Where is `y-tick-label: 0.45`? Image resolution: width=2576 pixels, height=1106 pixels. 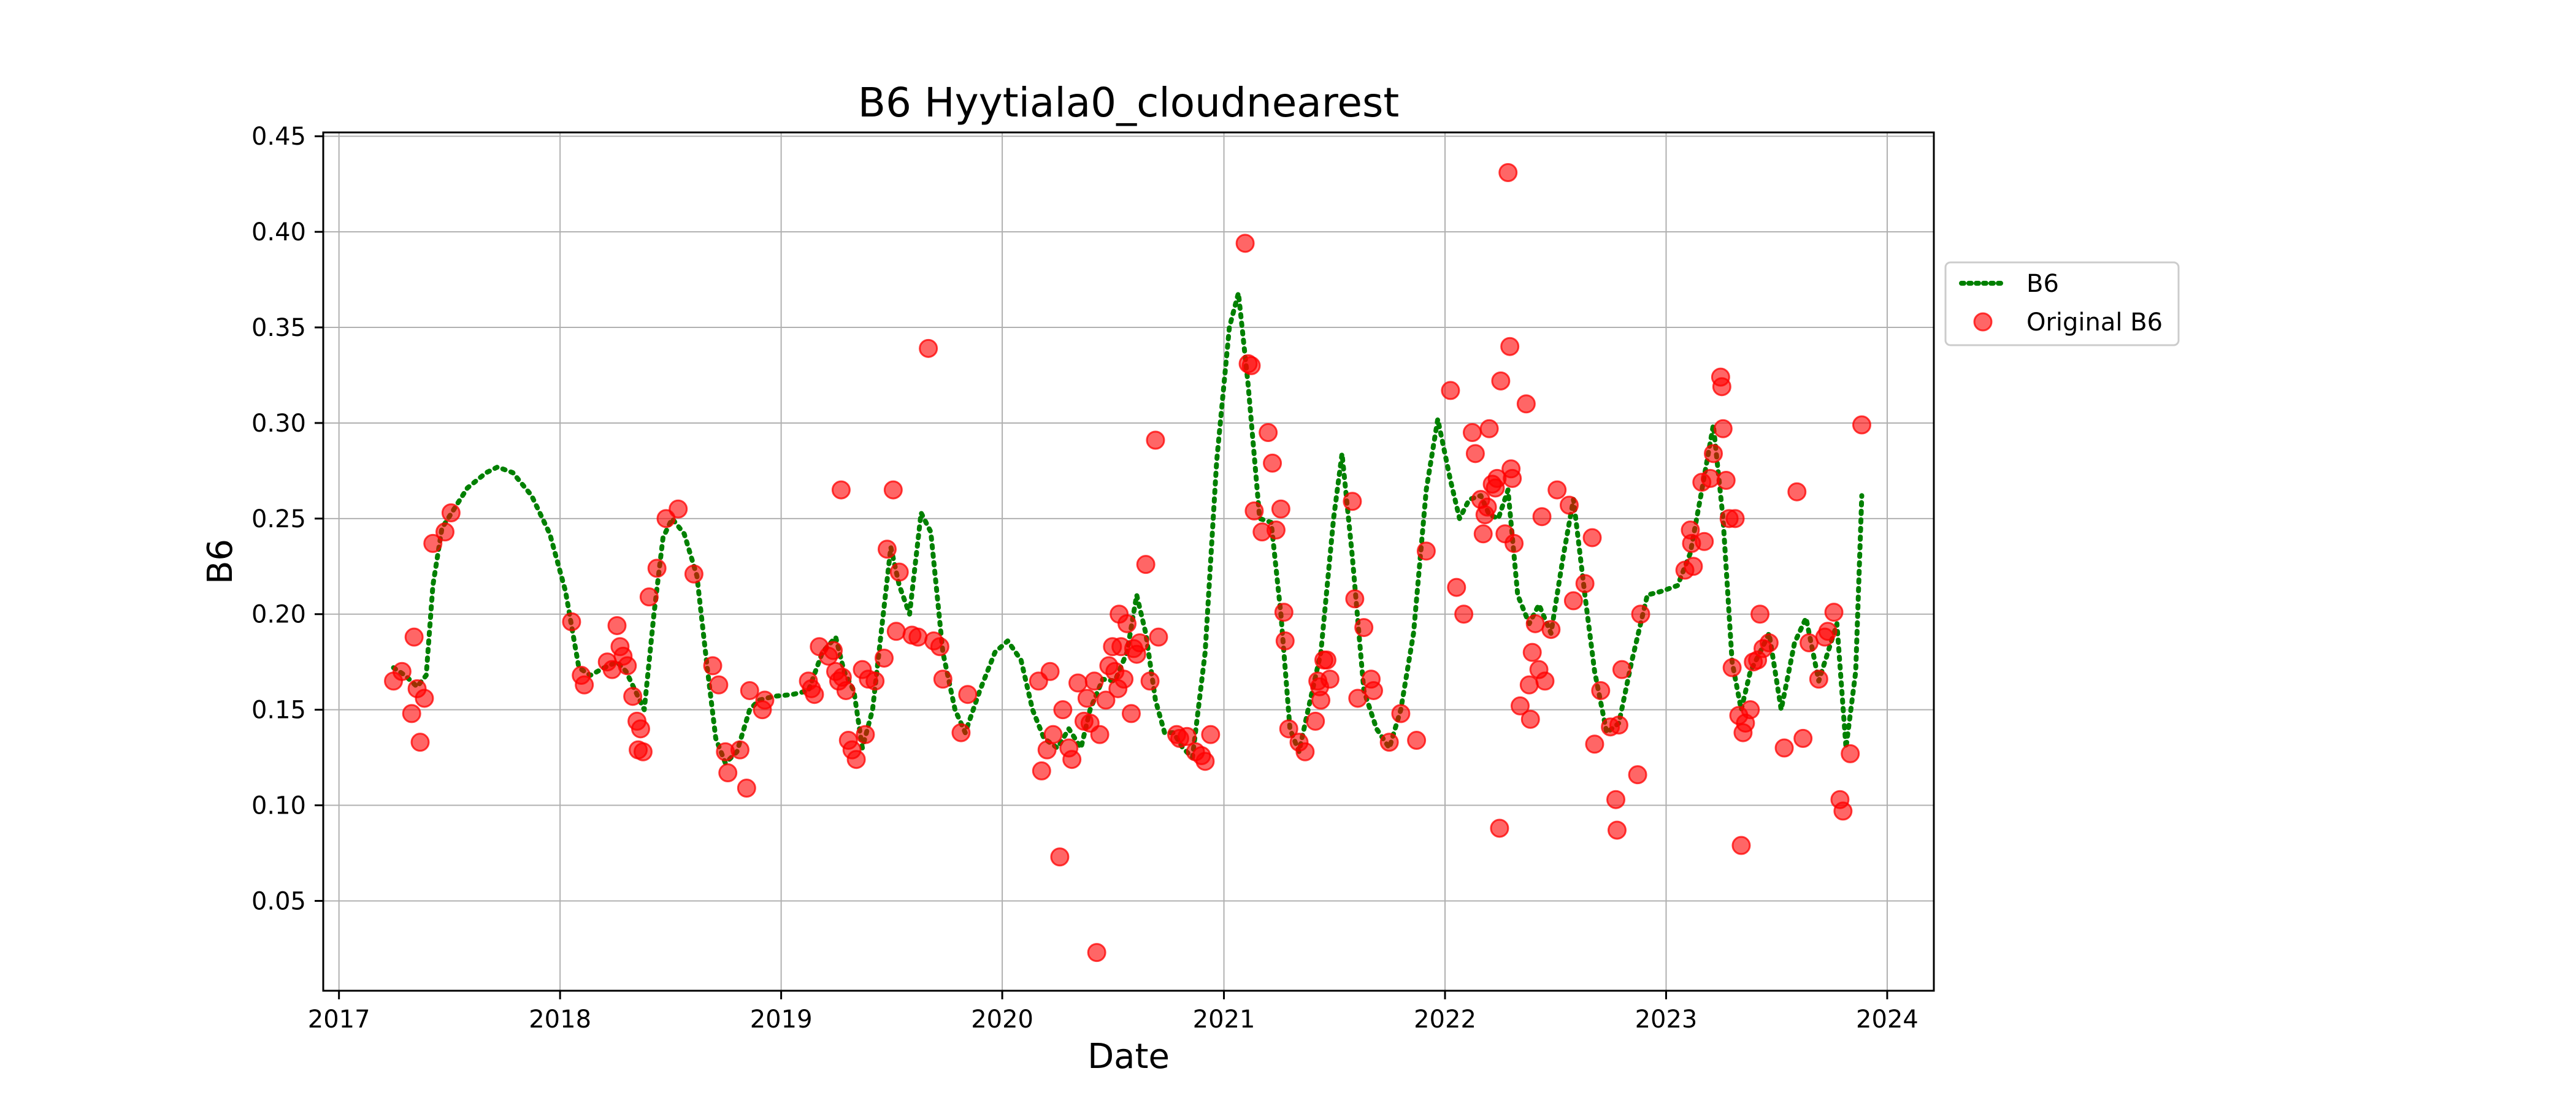 y-tick-label: 0.45 is located at coordinates (278, 137).